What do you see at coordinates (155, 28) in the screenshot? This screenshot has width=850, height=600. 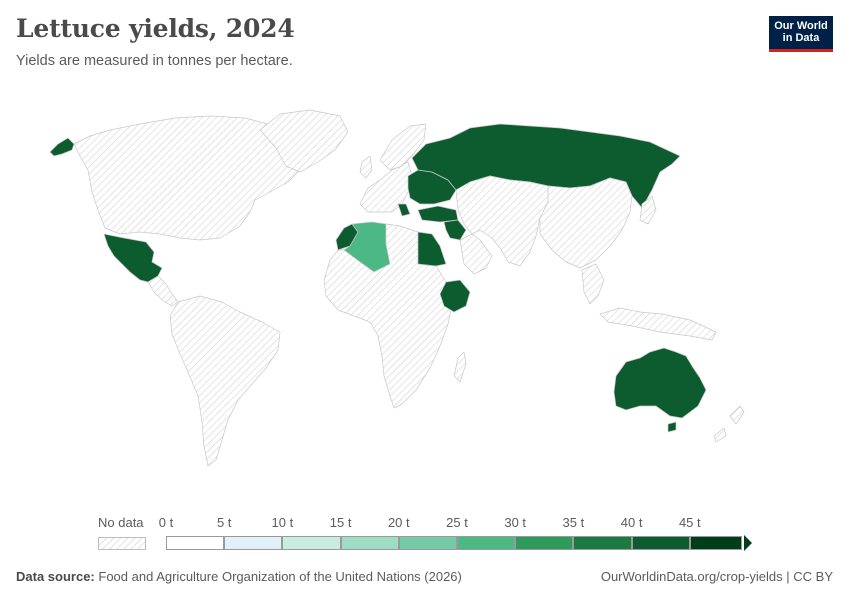 I see `chart-title: Lettuce yields, 2024` at bounding box center [155, 28].